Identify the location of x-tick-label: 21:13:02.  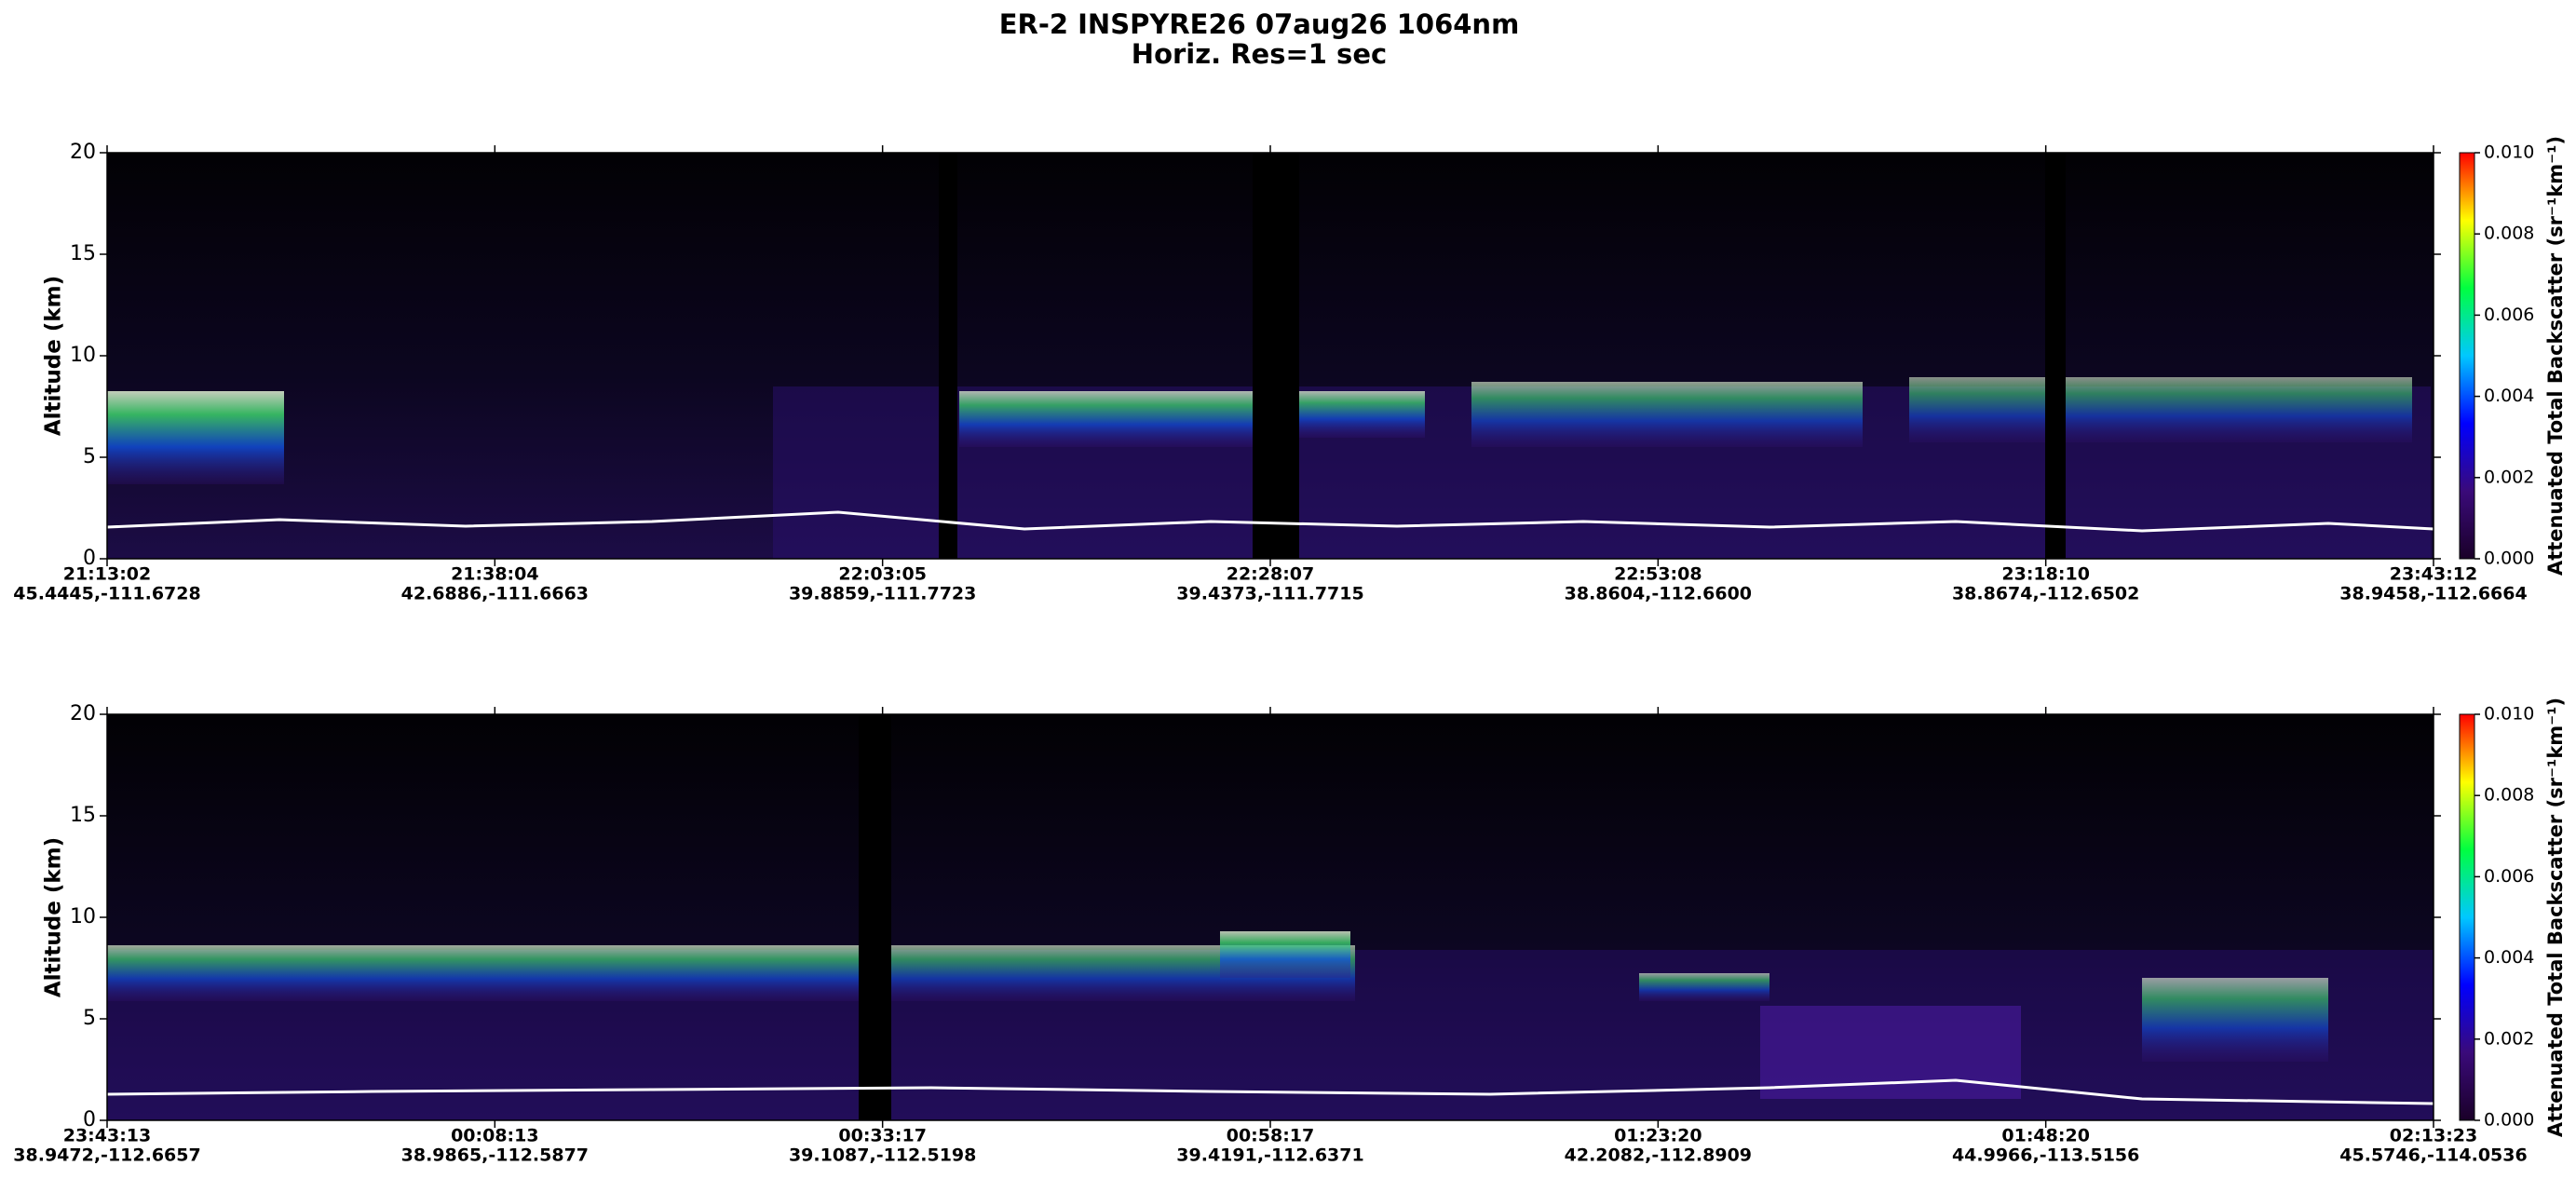
(107, 574).